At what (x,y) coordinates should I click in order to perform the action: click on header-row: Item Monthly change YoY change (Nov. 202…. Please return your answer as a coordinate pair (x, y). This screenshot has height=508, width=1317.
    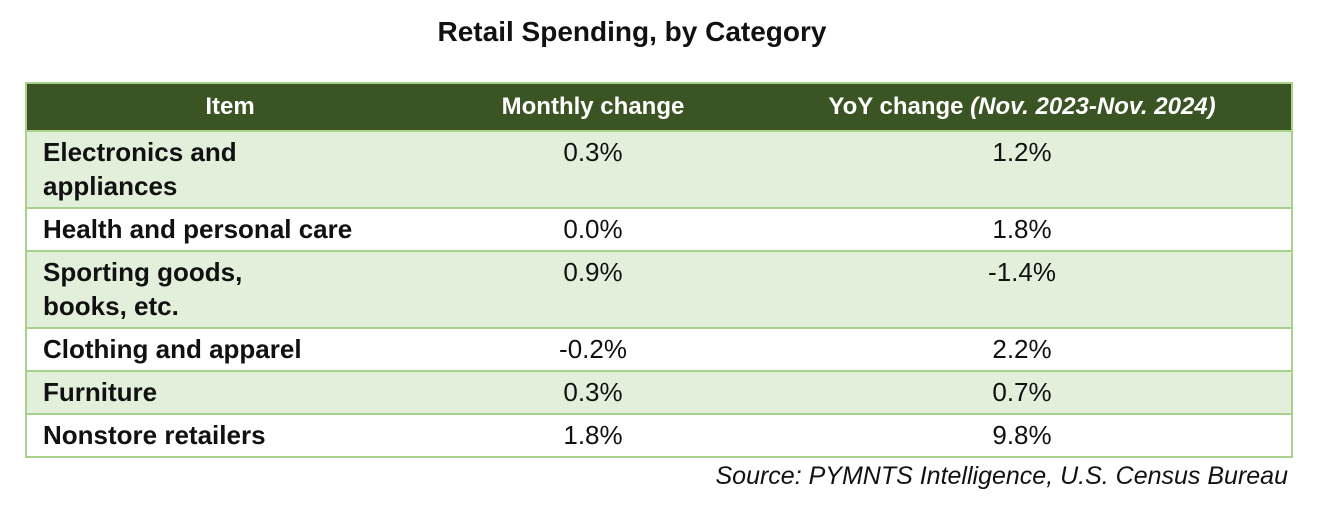
    Looking at the image, I should click on (659, 107).